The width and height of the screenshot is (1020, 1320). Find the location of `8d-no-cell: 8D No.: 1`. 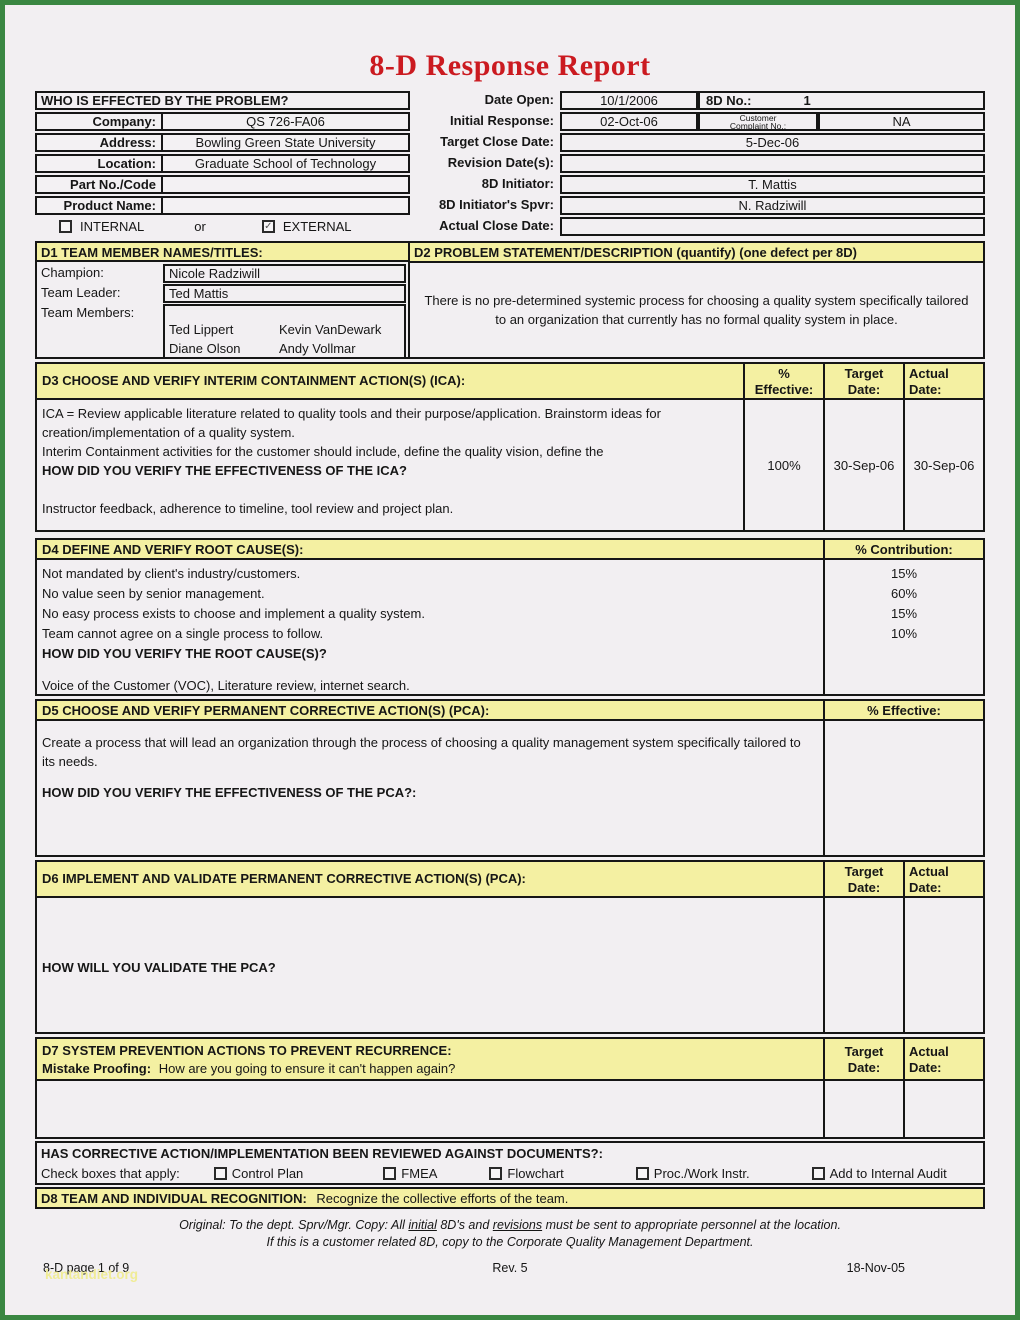

8d-no-cell: 8D No.: 1 is located at coordinates (841, 100).